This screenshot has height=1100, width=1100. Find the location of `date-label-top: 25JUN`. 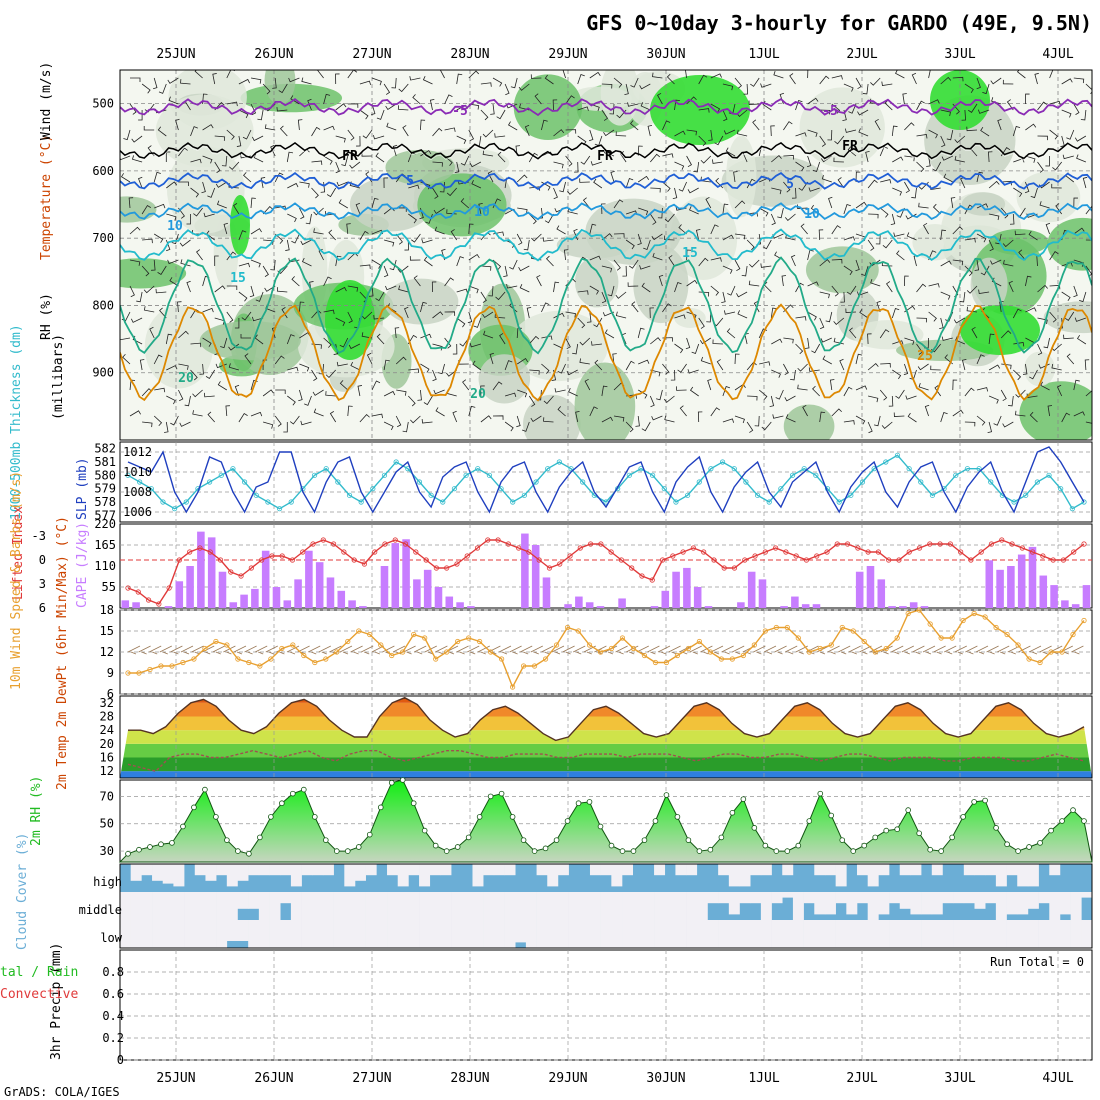

date-label-top: 25JUN is located at coordinates (175, 54).